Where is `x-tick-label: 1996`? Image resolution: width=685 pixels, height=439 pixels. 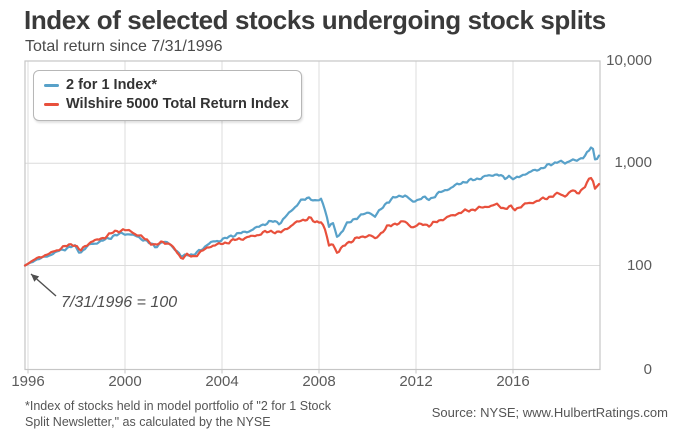 x-tick-label: 1996 is located at coordinates (28, 381).